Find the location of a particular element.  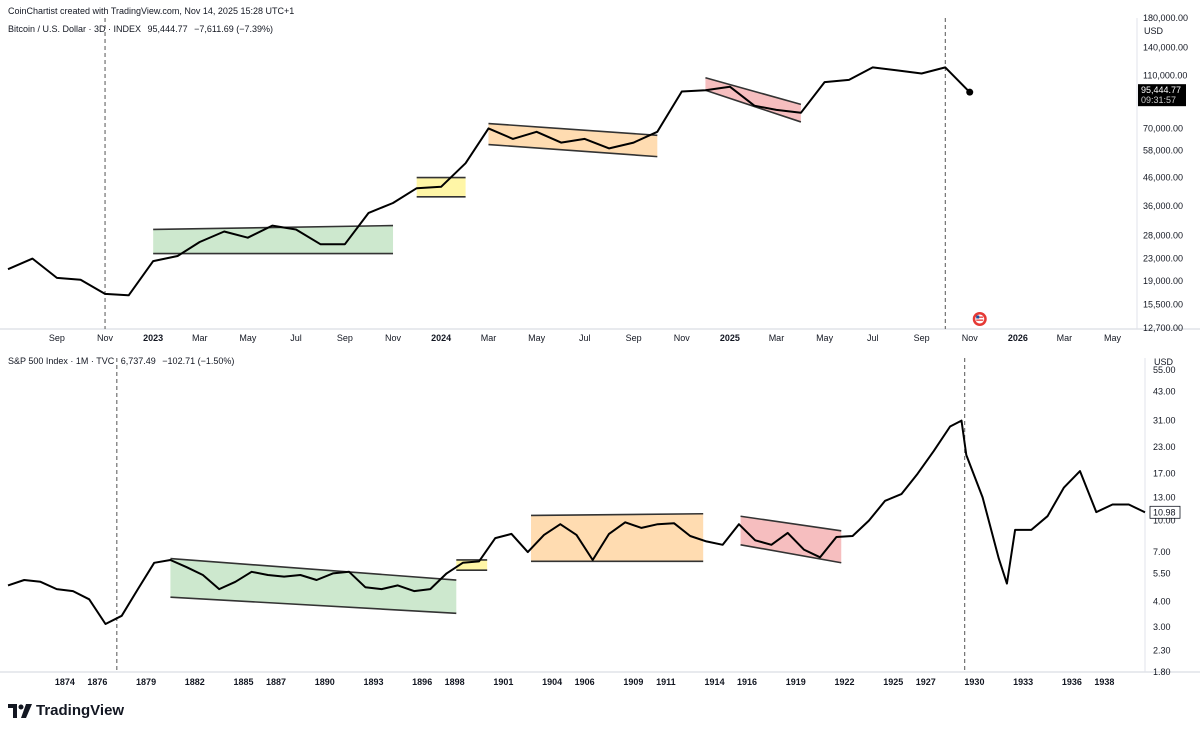

btc-x-tick-label: 2024 is located at coordinates (441, 338).